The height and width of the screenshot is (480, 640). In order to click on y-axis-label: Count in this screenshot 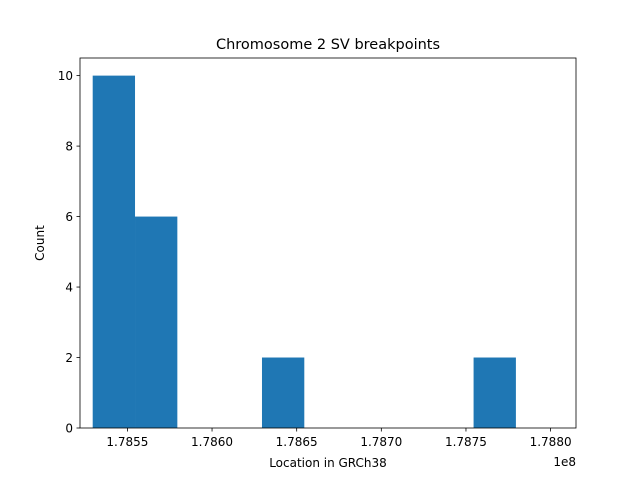, I will do `click(40, 243)`.